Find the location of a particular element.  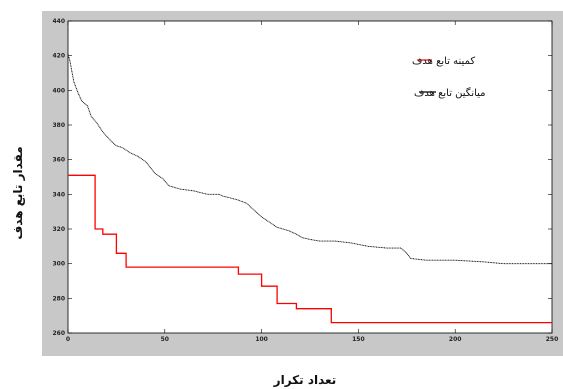

y-axis-title: مقدار تابع هدف is located at coordinates (18, 192).